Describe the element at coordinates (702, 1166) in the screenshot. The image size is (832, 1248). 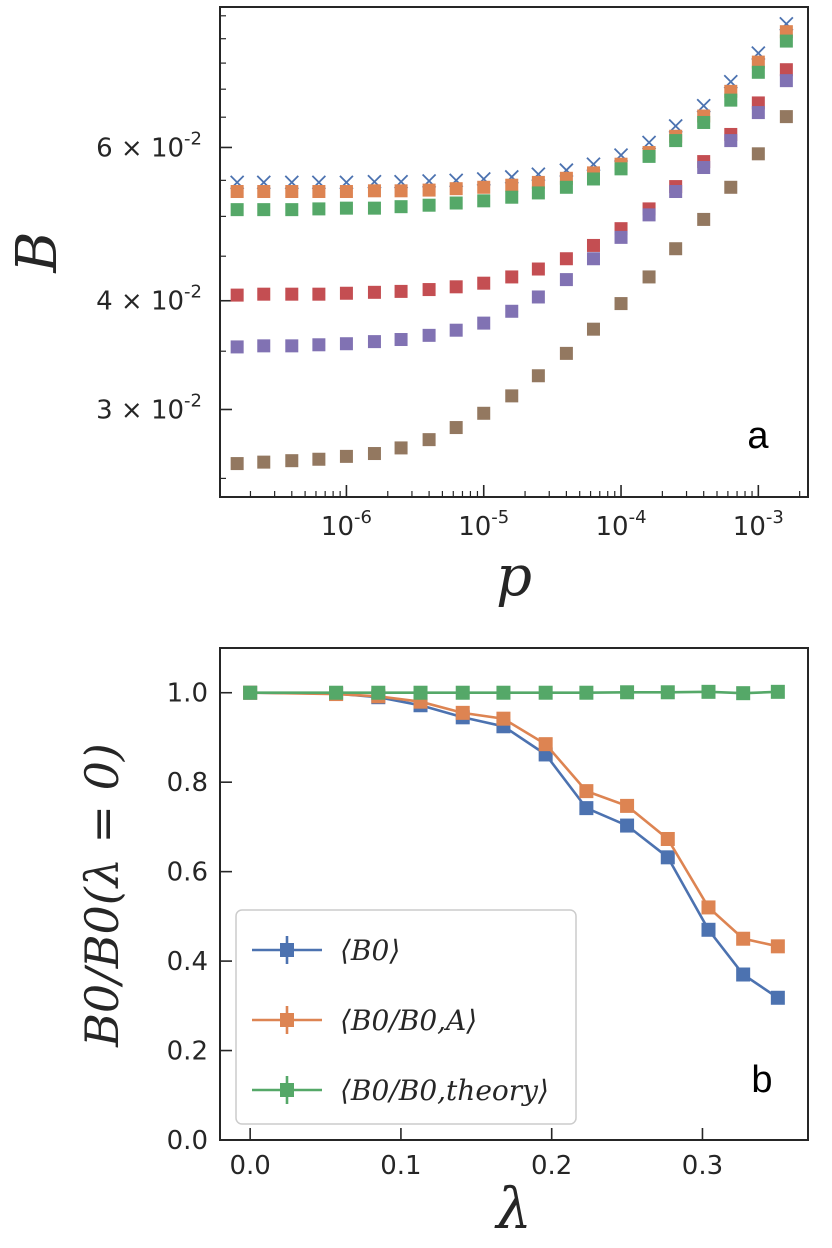
I see `panel-b-x-tick-label: 0.3` at that location.